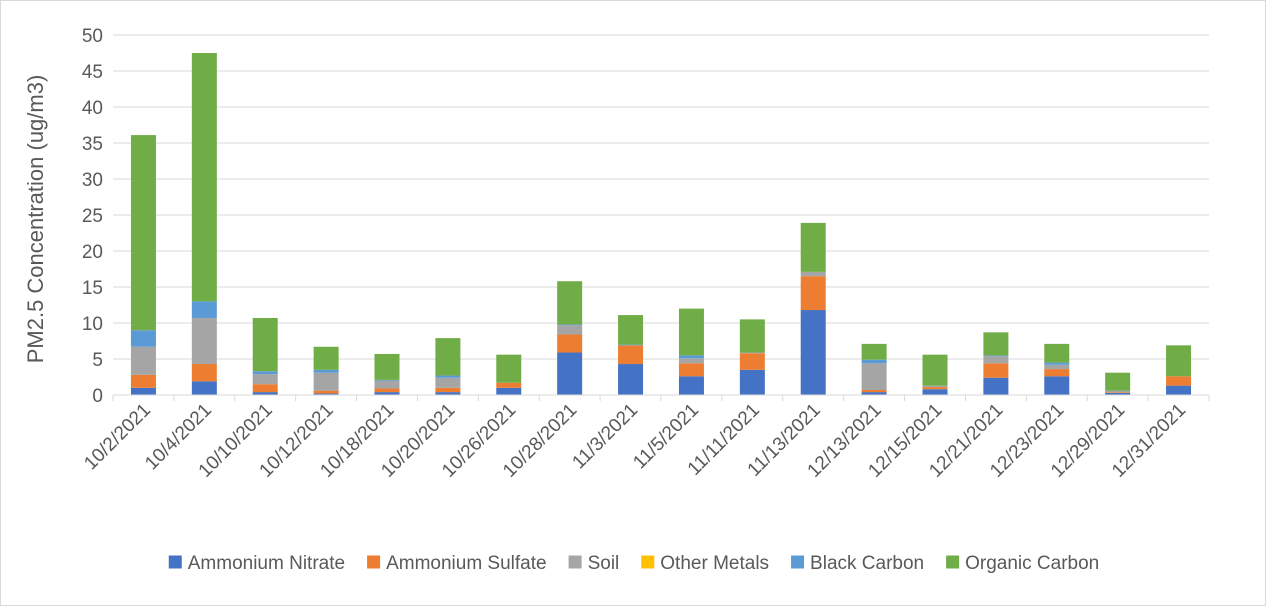  Describe the element at coordinates (92, 324) in the screenshot. I see `y-tick-label: 10` at that location.